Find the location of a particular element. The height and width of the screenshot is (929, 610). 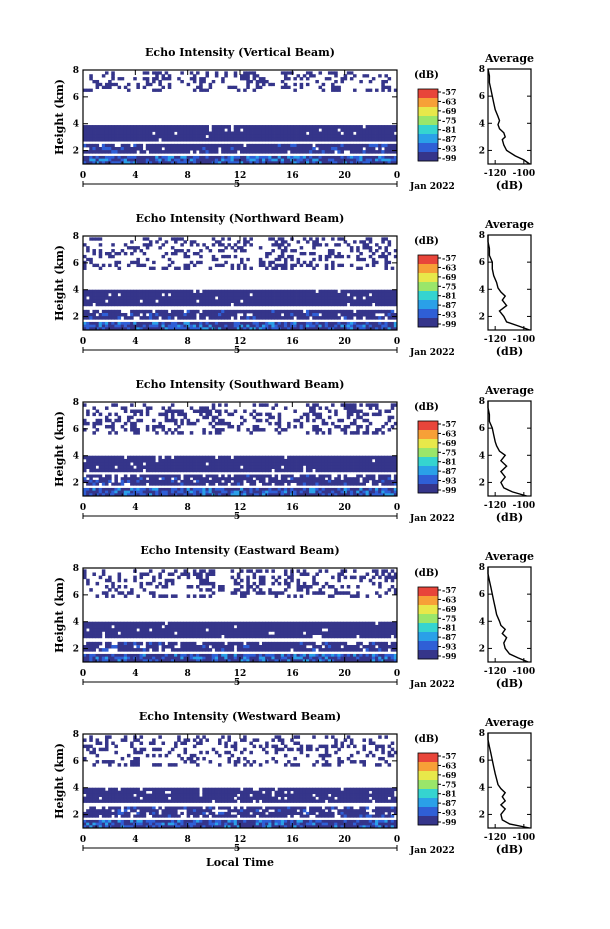

x-tick-label: 16 is located at coordinates (292, 508).